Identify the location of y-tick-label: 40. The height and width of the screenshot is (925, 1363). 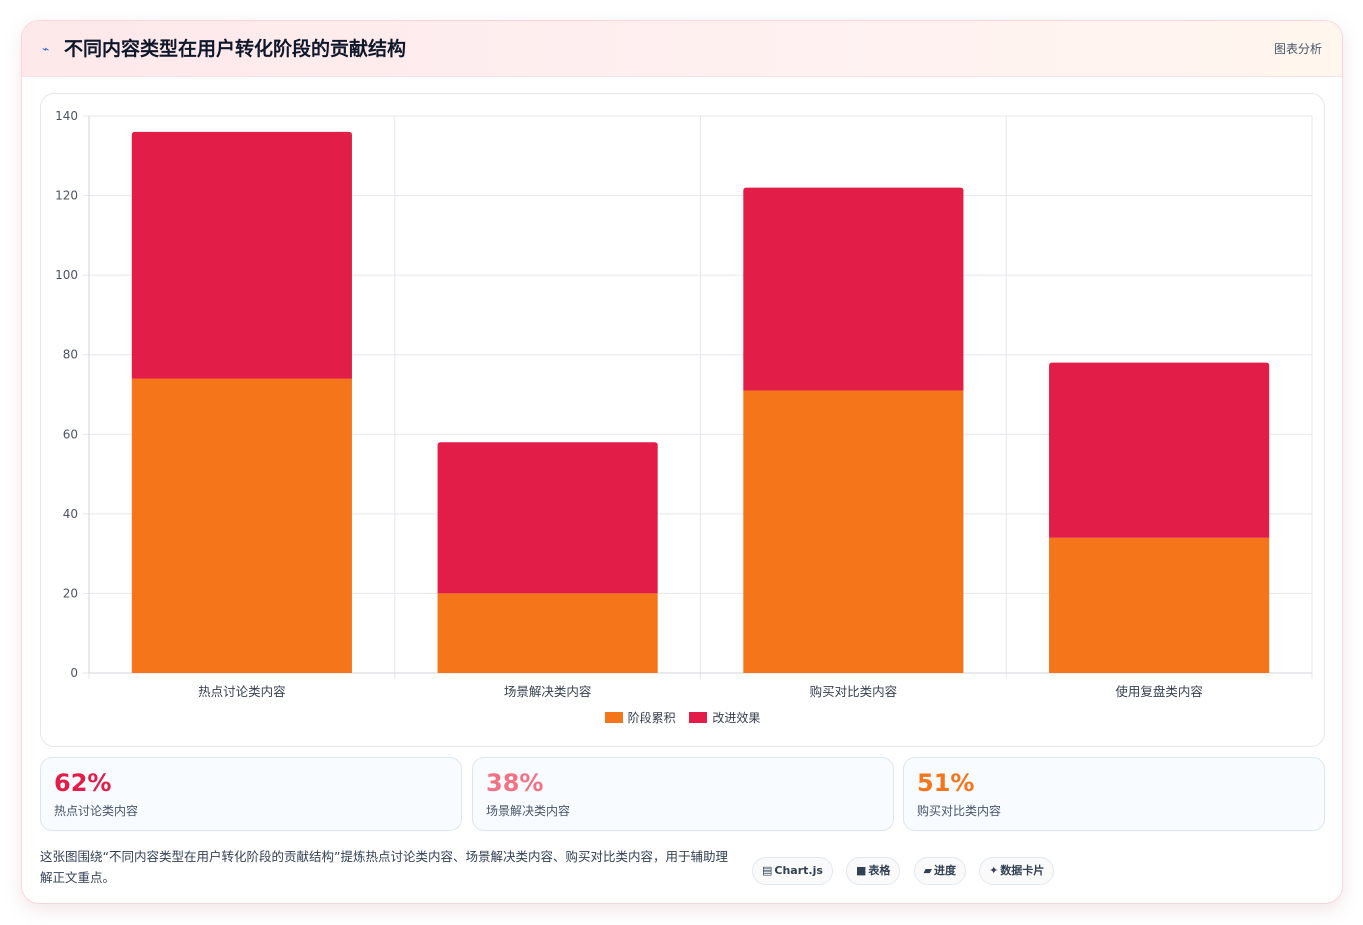
(70, 514).